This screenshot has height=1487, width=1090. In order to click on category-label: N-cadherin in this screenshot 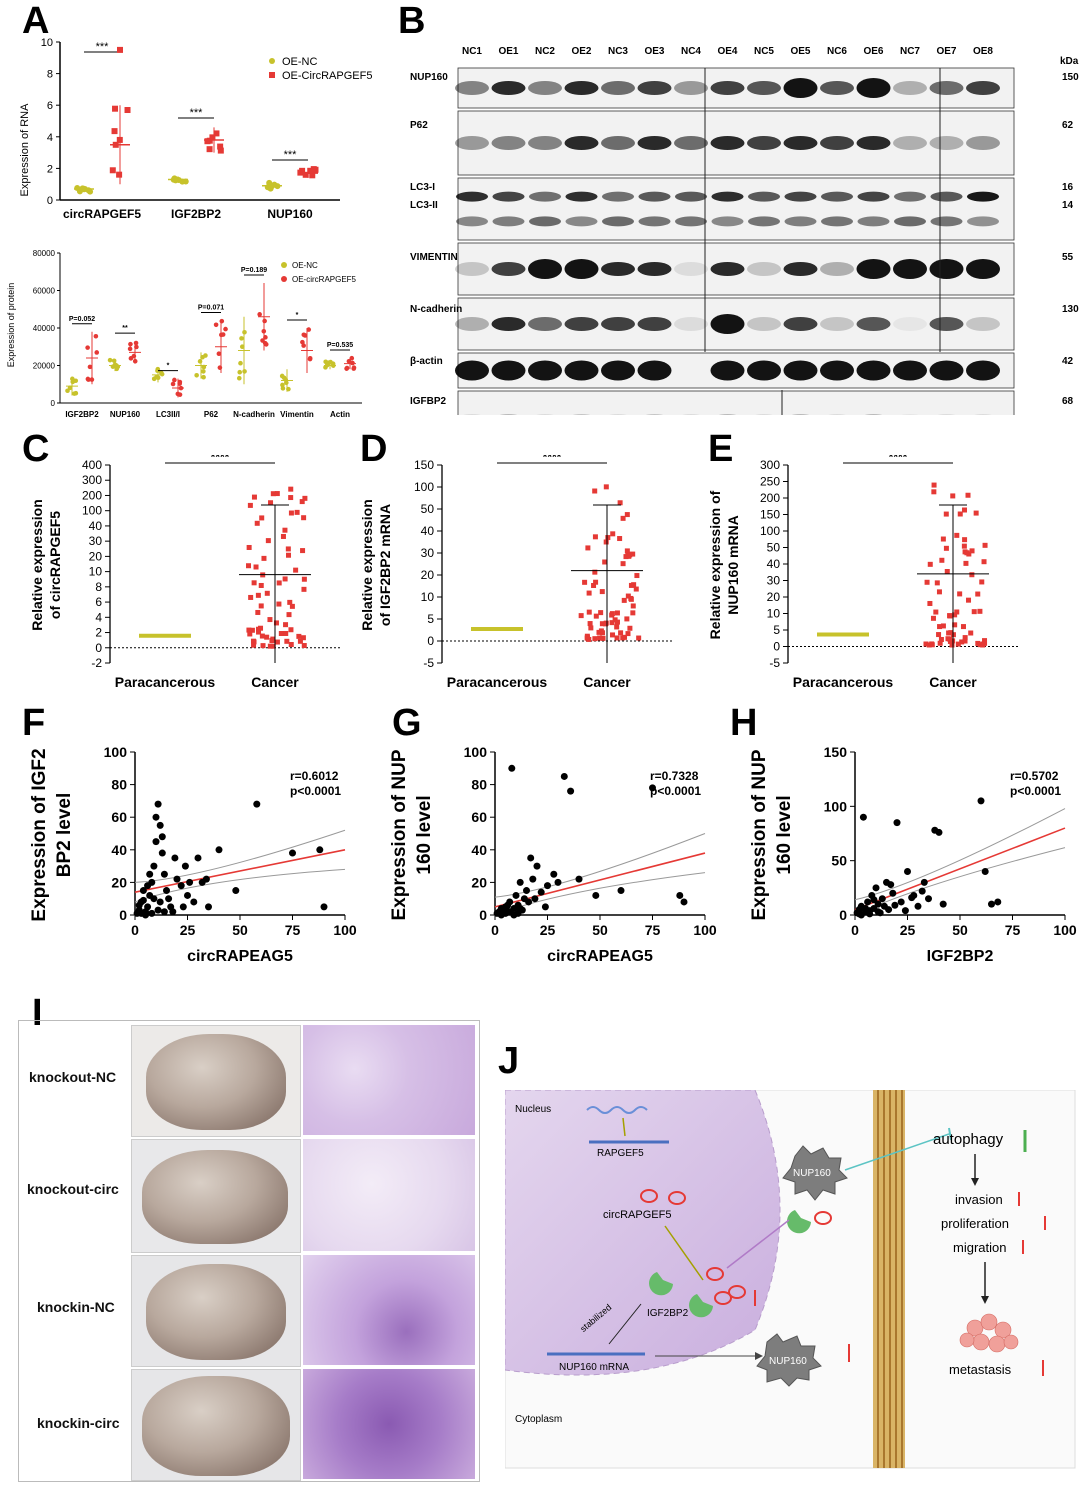, I will do `click(254, 414)`.